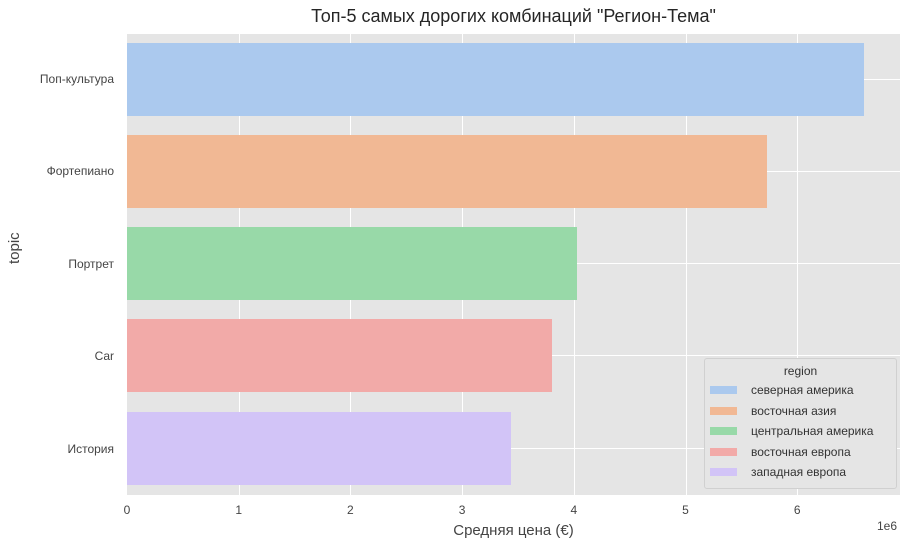  What do you see at coordinates (239, 510) in the screenshot?
I see `xtick-label: 1` at bounding box center [239, 510].